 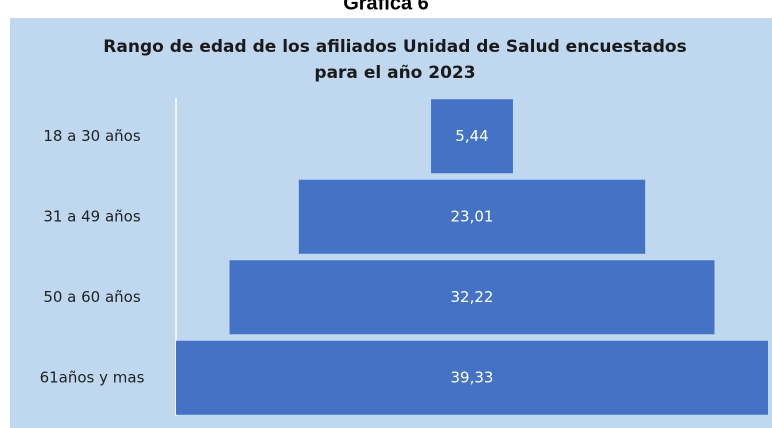 I want to click on data-label: 5,44, so click(x=471, y=136).